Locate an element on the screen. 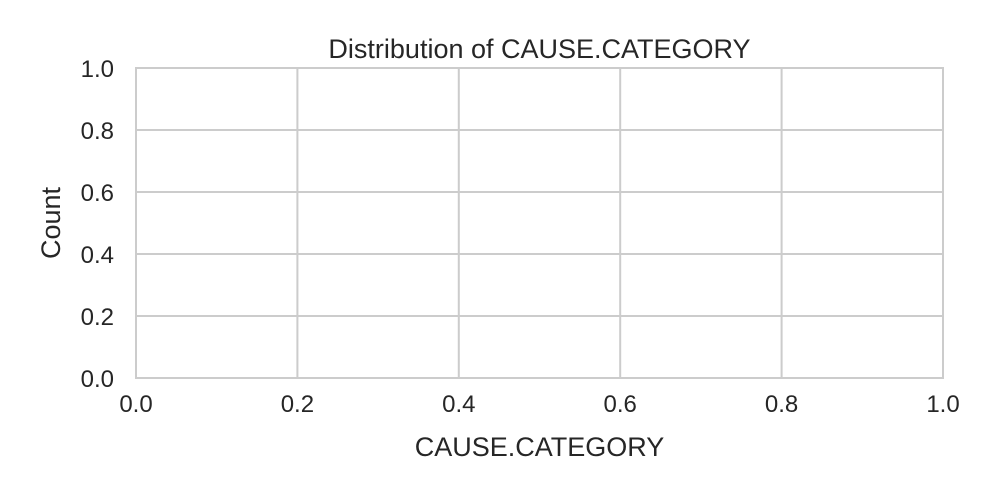 This screenshot has height=500, width=1000. x-tick-label: 0.2 is located at coordinates (297, 404).